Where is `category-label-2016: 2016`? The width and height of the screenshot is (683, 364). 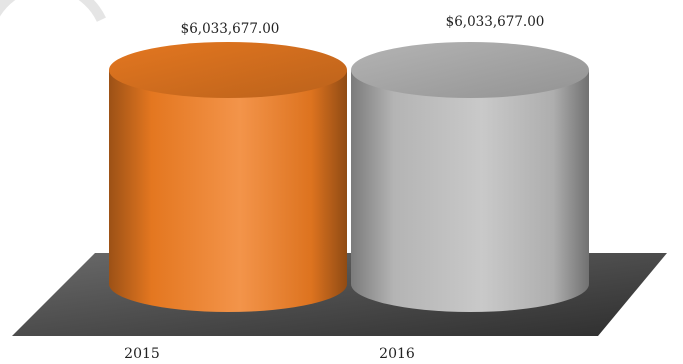
category-label-2016: 2016 is located at coordinates (397, 354).